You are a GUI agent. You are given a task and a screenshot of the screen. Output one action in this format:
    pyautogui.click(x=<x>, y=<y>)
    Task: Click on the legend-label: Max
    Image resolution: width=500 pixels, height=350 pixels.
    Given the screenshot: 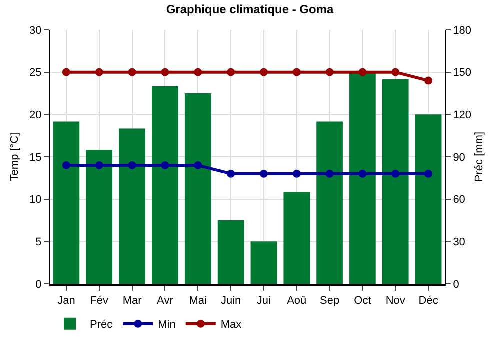 What is the action you would take?
    pyautogui.click(x=231, y=325)
    